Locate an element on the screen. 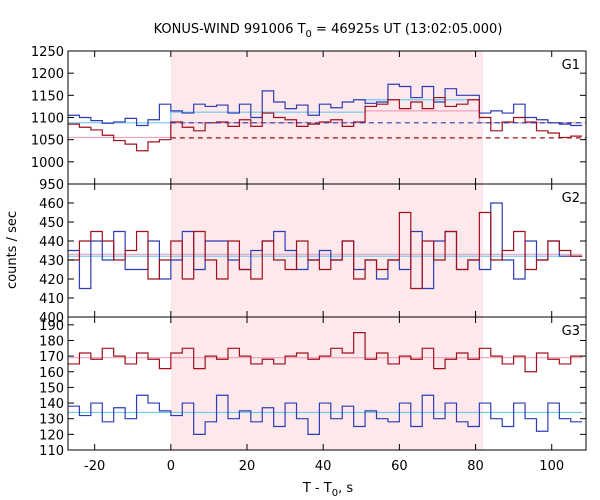  x-axis-title: T - T0, s is located at coordinates (327, 490).